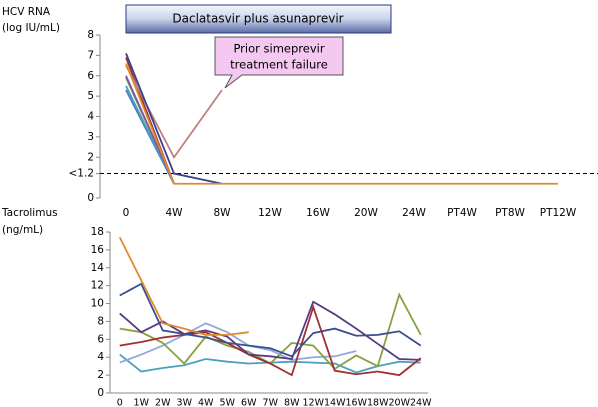  What do you see at coordinates (22, 230) in the screenshot?
I see `y-axis-label: (ng/mL)` at bounding box center [22, 230].